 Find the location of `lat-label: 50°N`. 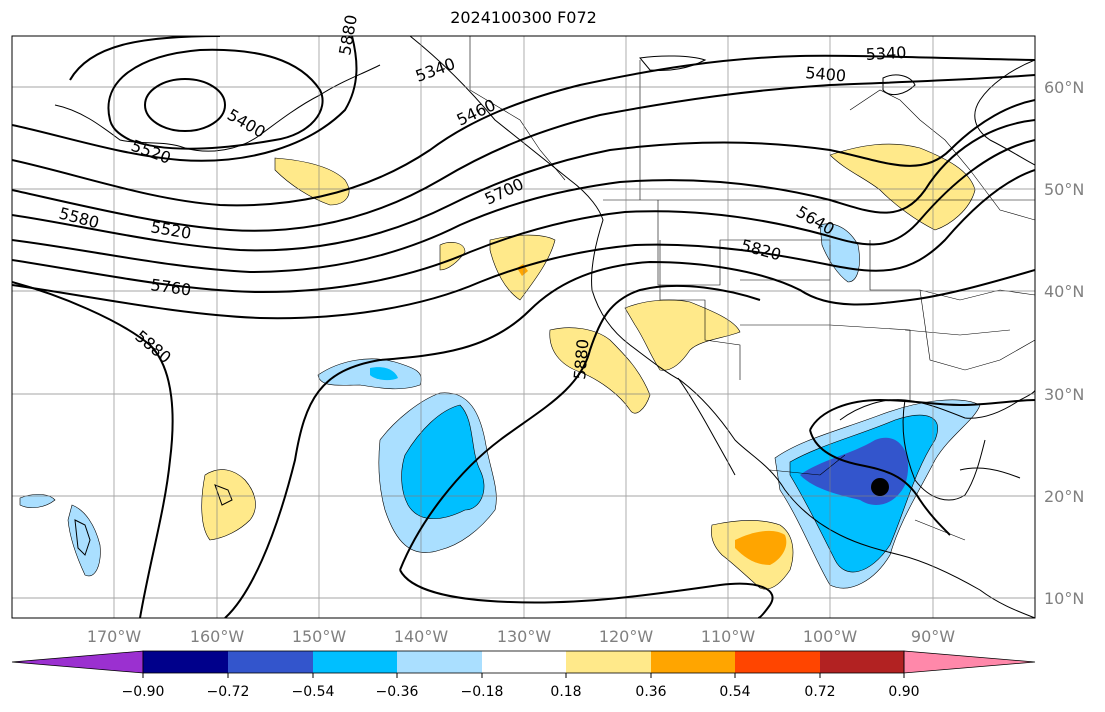

lat-label: 50°N is located at coordinates (1064, 189).